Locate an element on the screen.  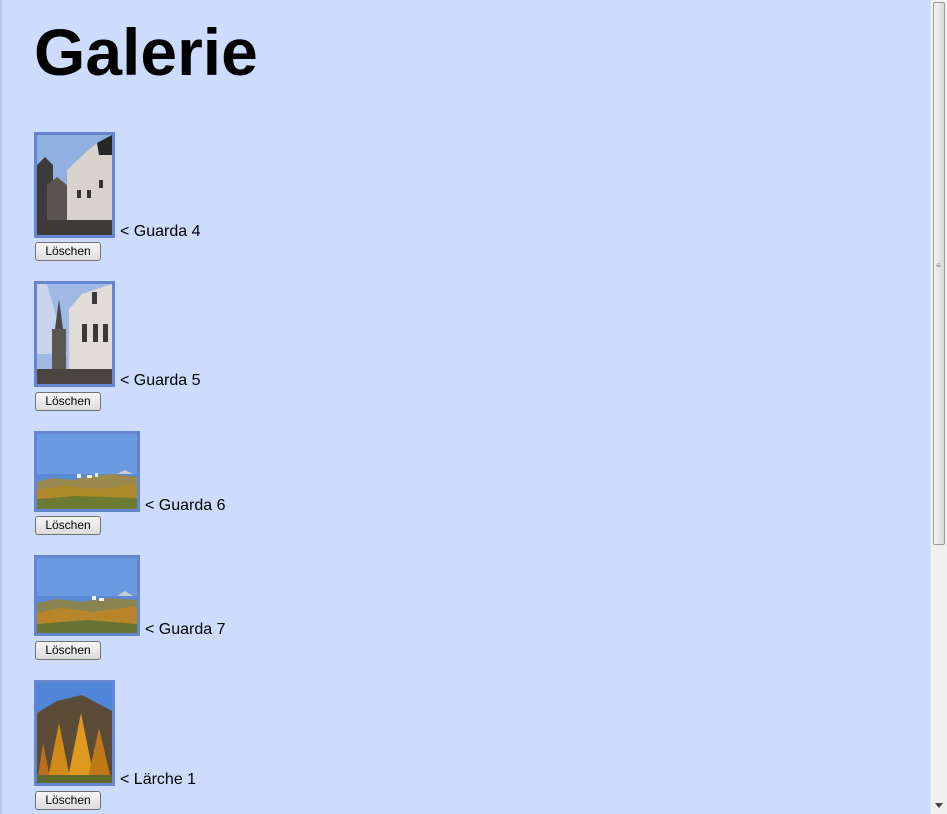
scroll-down-arrow-icon is located at coordinates (939, 805).